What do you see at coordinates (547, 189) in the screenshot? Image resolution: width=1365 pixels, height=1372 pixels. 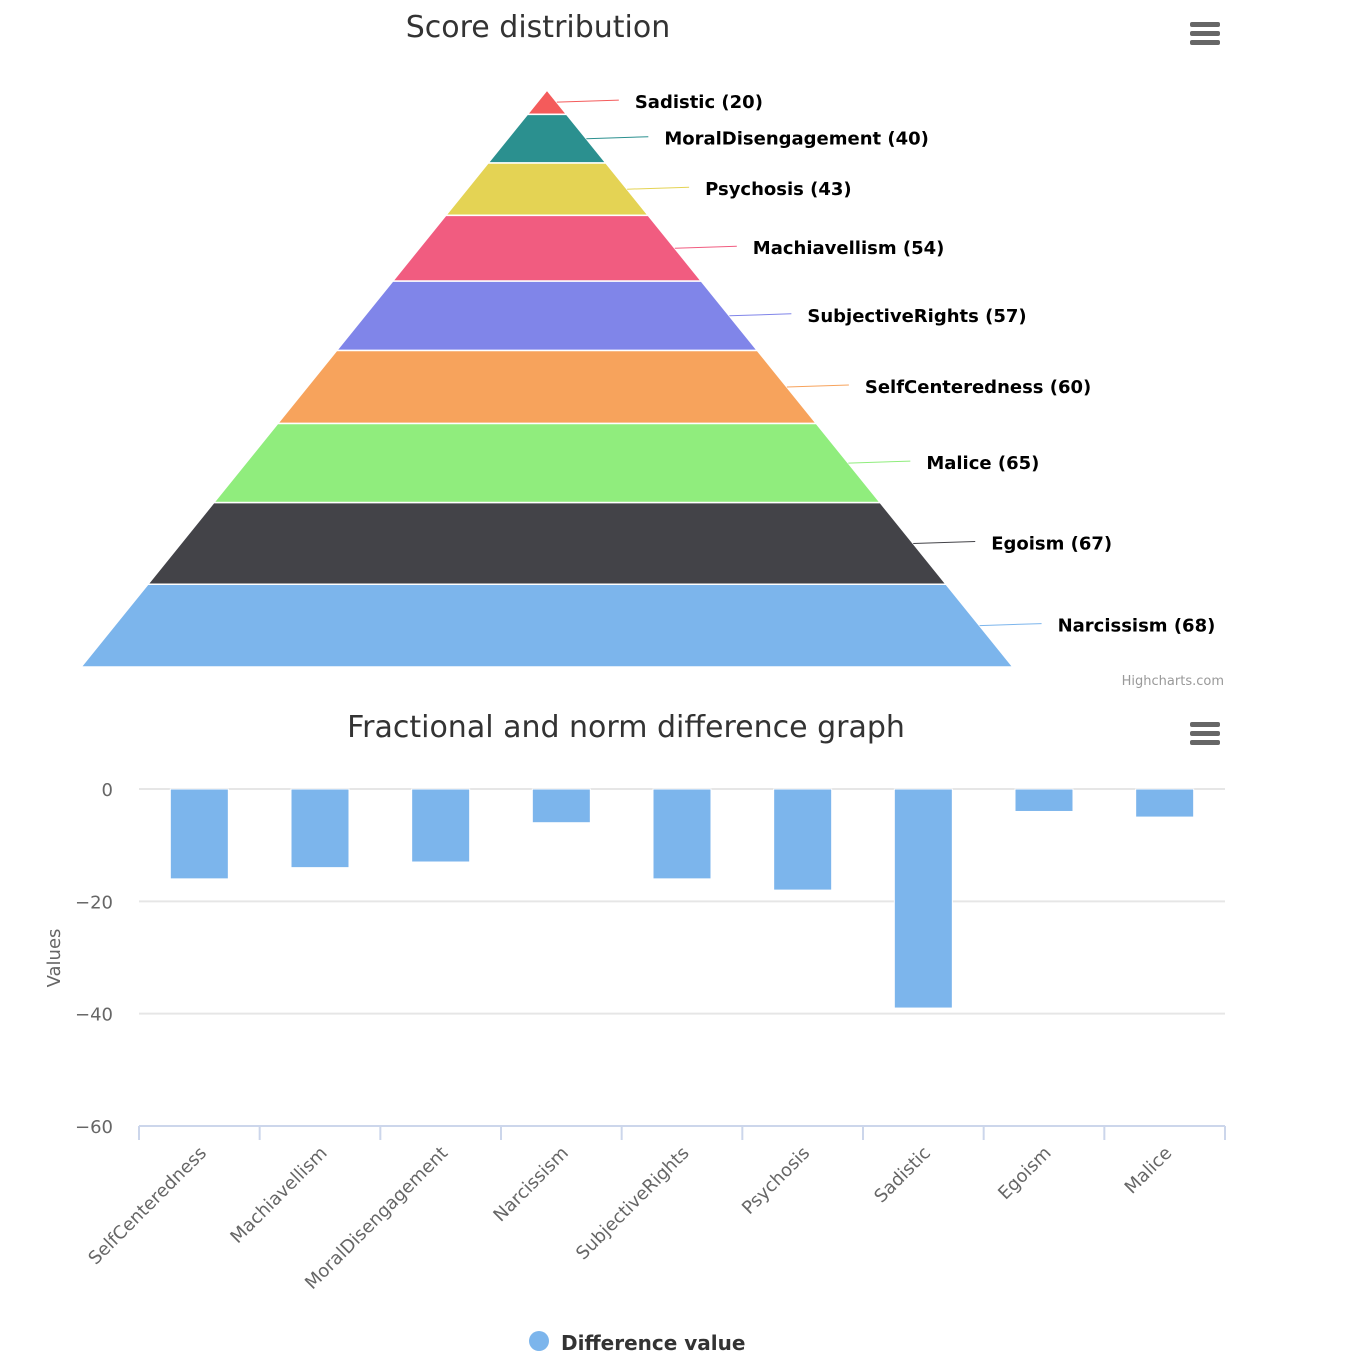 I see `pyramid-slice-Psychosis` at bounding box center [547, 189].